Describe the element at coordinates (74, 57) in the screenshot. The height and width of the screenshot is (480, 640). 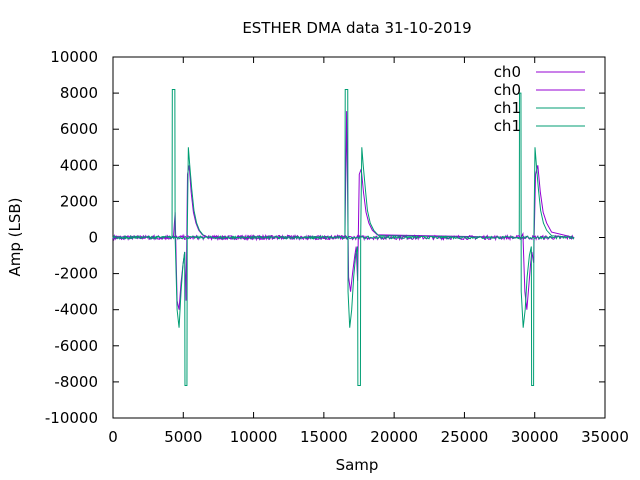
I see `y-tick-label: 10000` at that location.